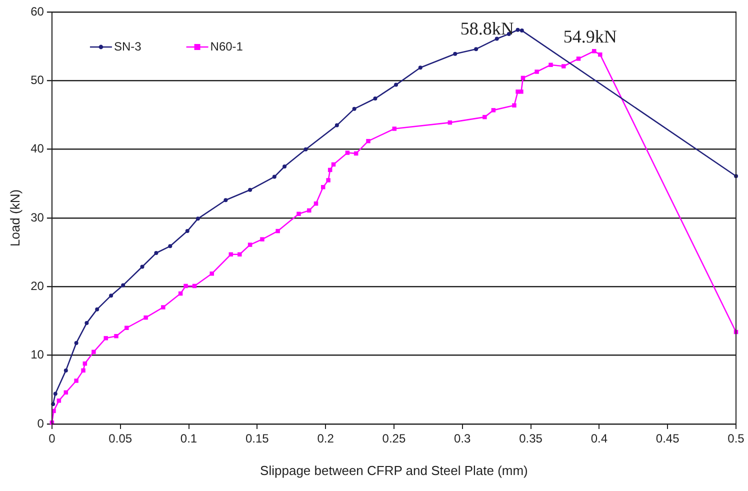 This screenshot has height=491, width=748. What do you see at coordinates (394, 439) in the screenshot?
I see `x-tick-label: 0.25` at bounding box center [394, 439].